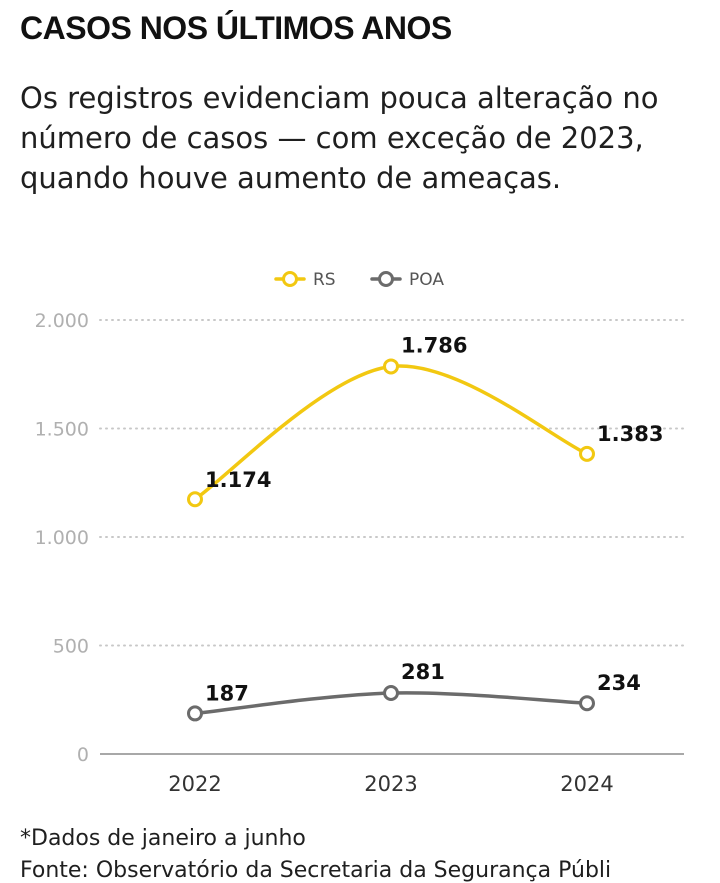  What do you see at coordinates (62, 430) in the screenshot?
I see `y-tick-label: 1.500` at bounding box center [62, 430].